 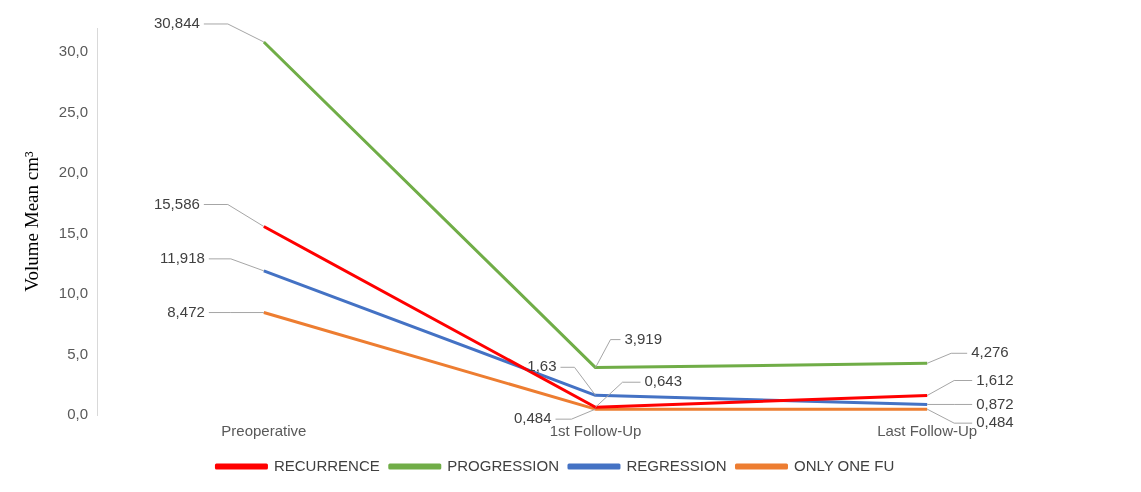 What do you see at coordinates (990, 352) in the screenshot?
I see `data-label: 4,276` at bounding box center [990, 352].